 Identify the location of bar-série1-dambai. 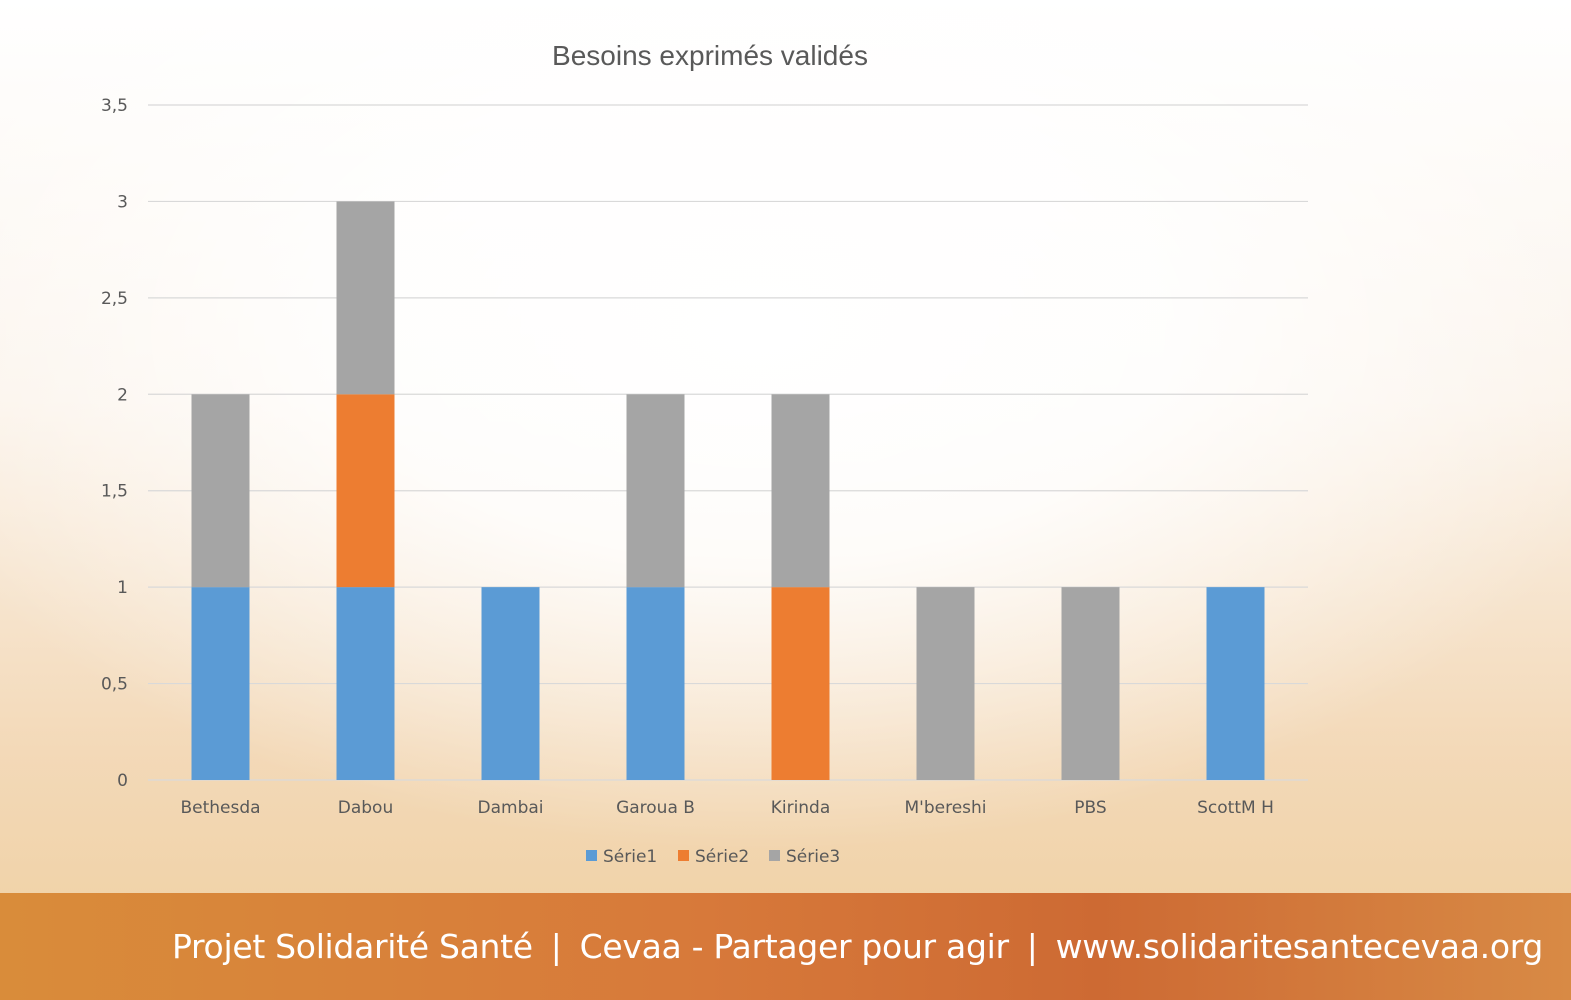
(510, 683).